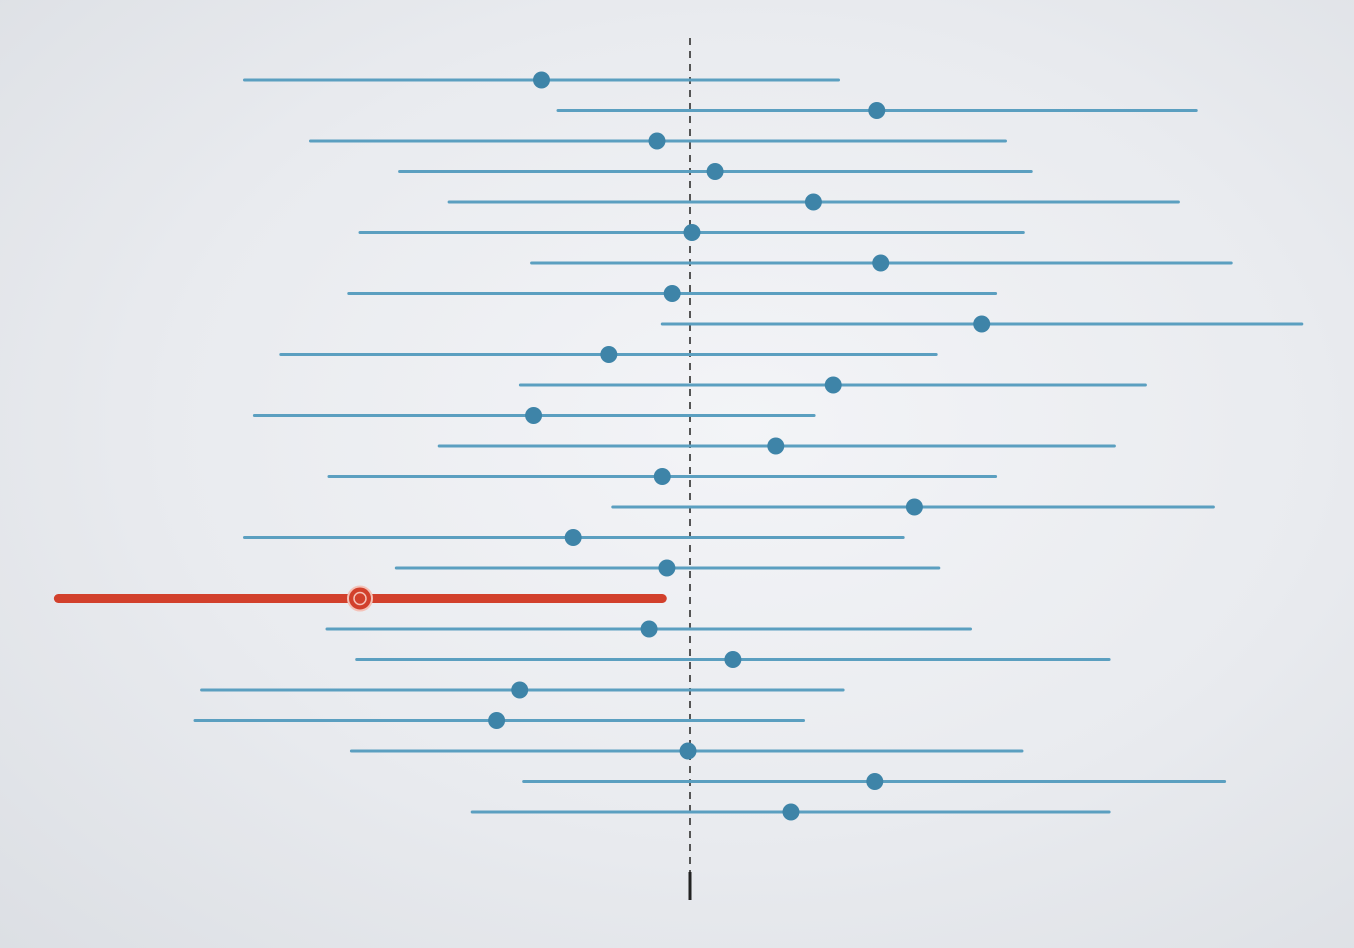 The image size is (1354, 948). Describe the element at coordinates (360, 598) in the screenshot. I see `estimate-point-highlighted-core` at that location.